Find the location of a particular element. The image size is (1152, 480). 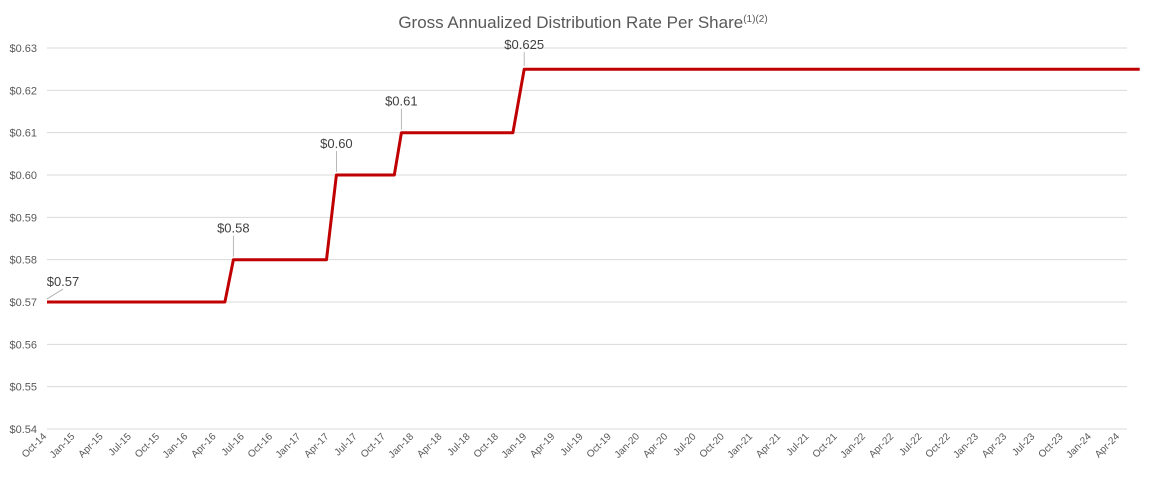

x-tick-label: Oct-23 is located at coordinates (1051, 445).